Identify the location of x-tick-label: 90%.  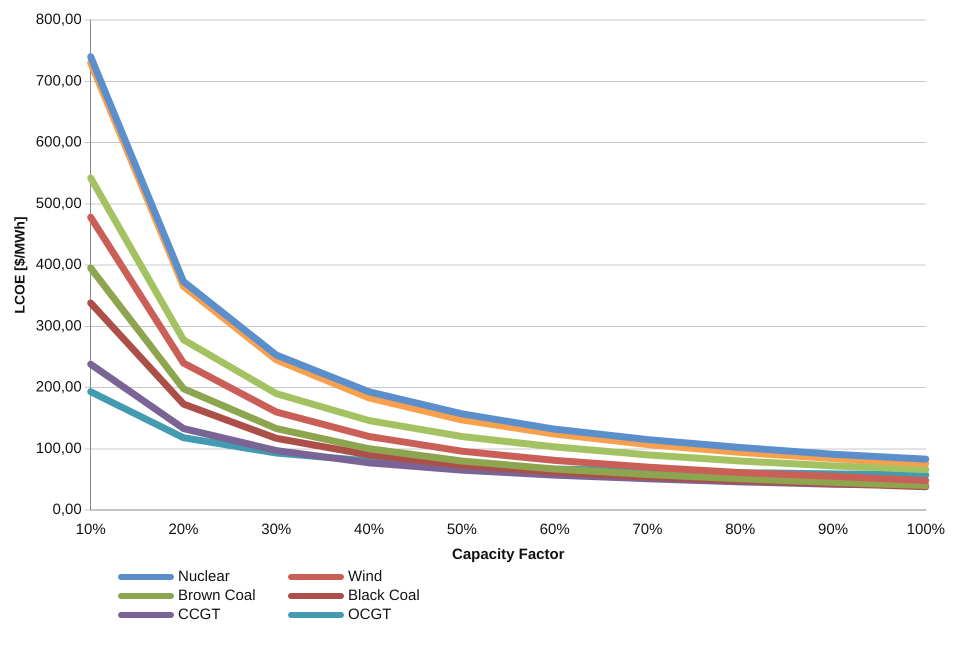
(833, 529).